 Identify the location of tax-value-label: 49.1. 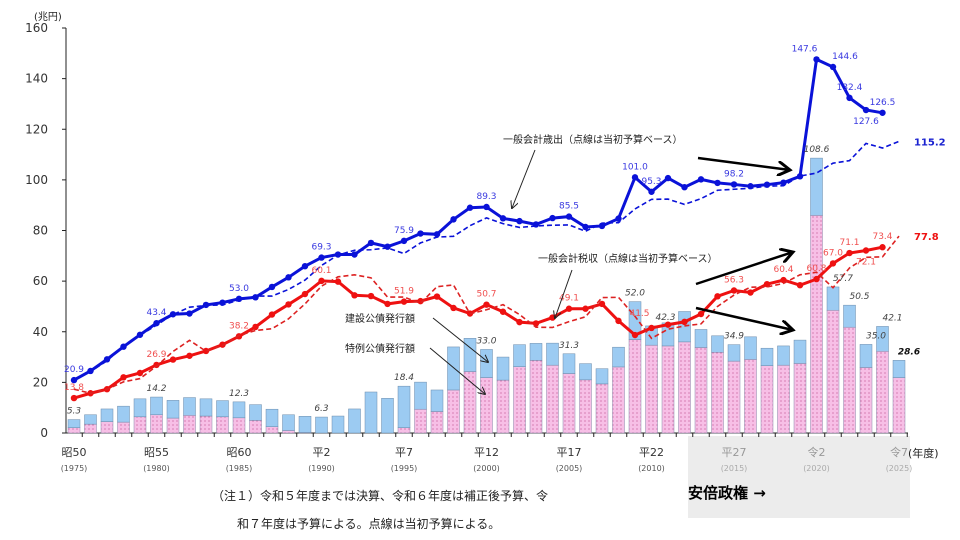
(569, 299).